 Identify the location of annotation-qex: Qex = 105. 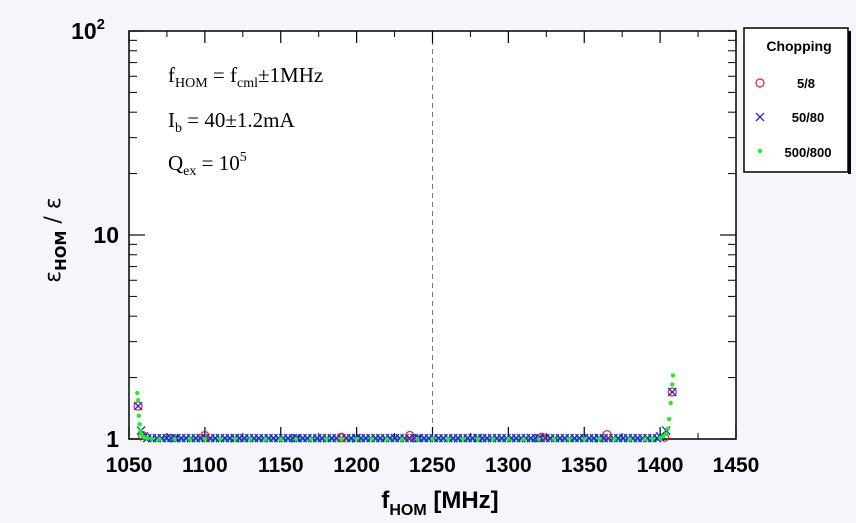
(207, 164).